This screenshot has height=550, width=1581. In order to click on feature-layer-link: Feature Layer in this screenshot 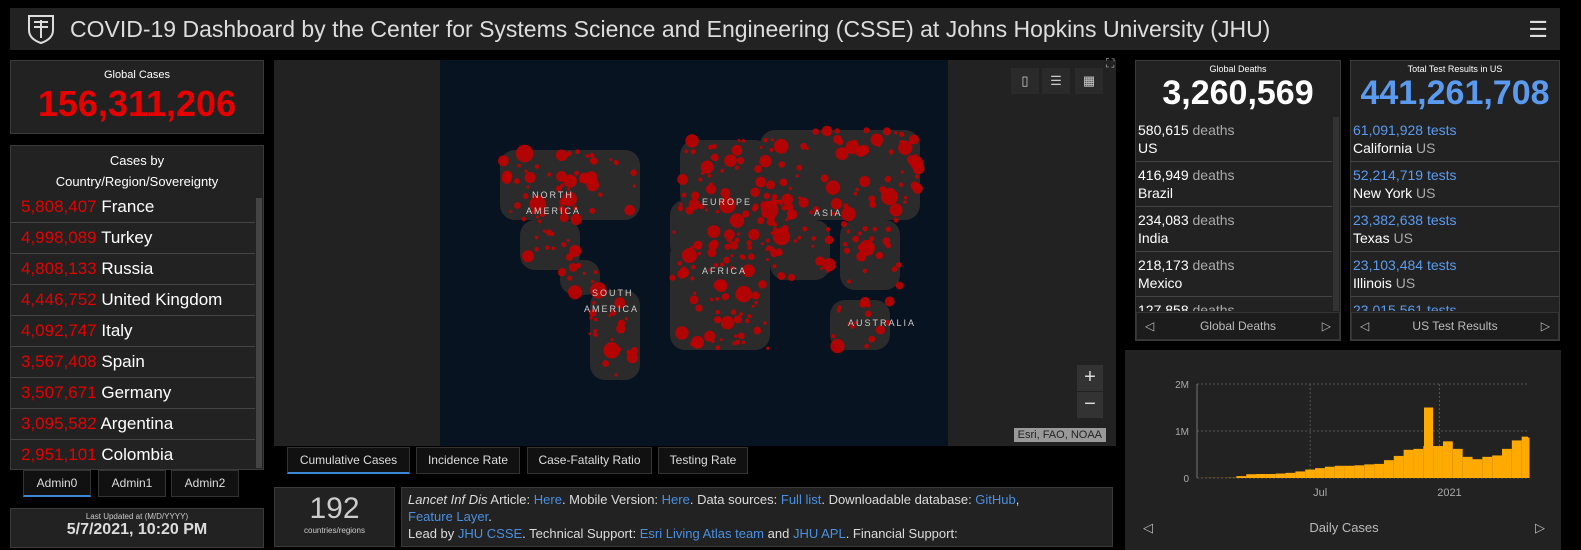, I will do `click(448, 516)`.